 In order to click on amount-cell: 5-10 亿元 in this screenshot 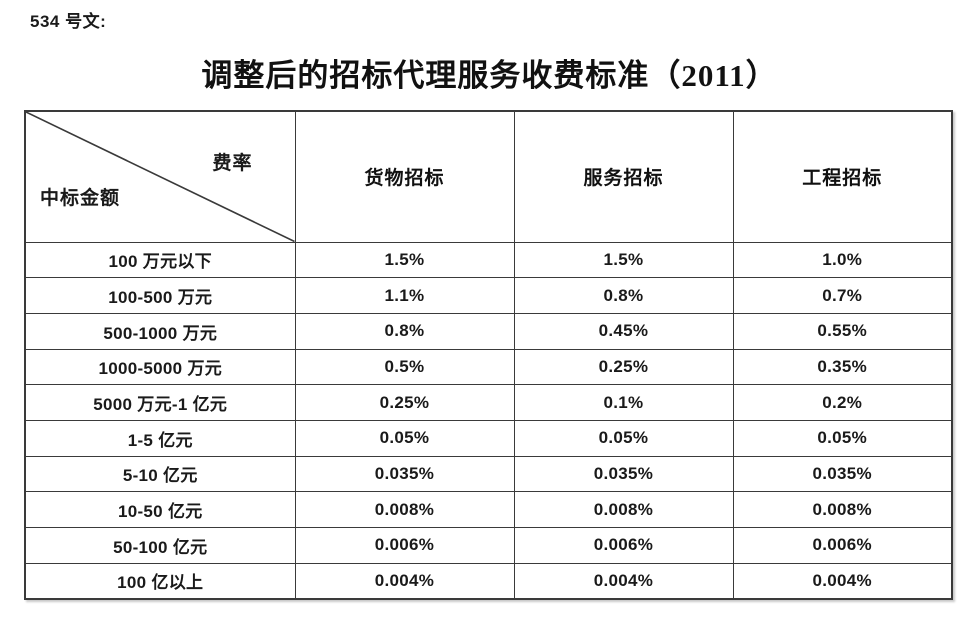, I will do `click(160, 474)`.